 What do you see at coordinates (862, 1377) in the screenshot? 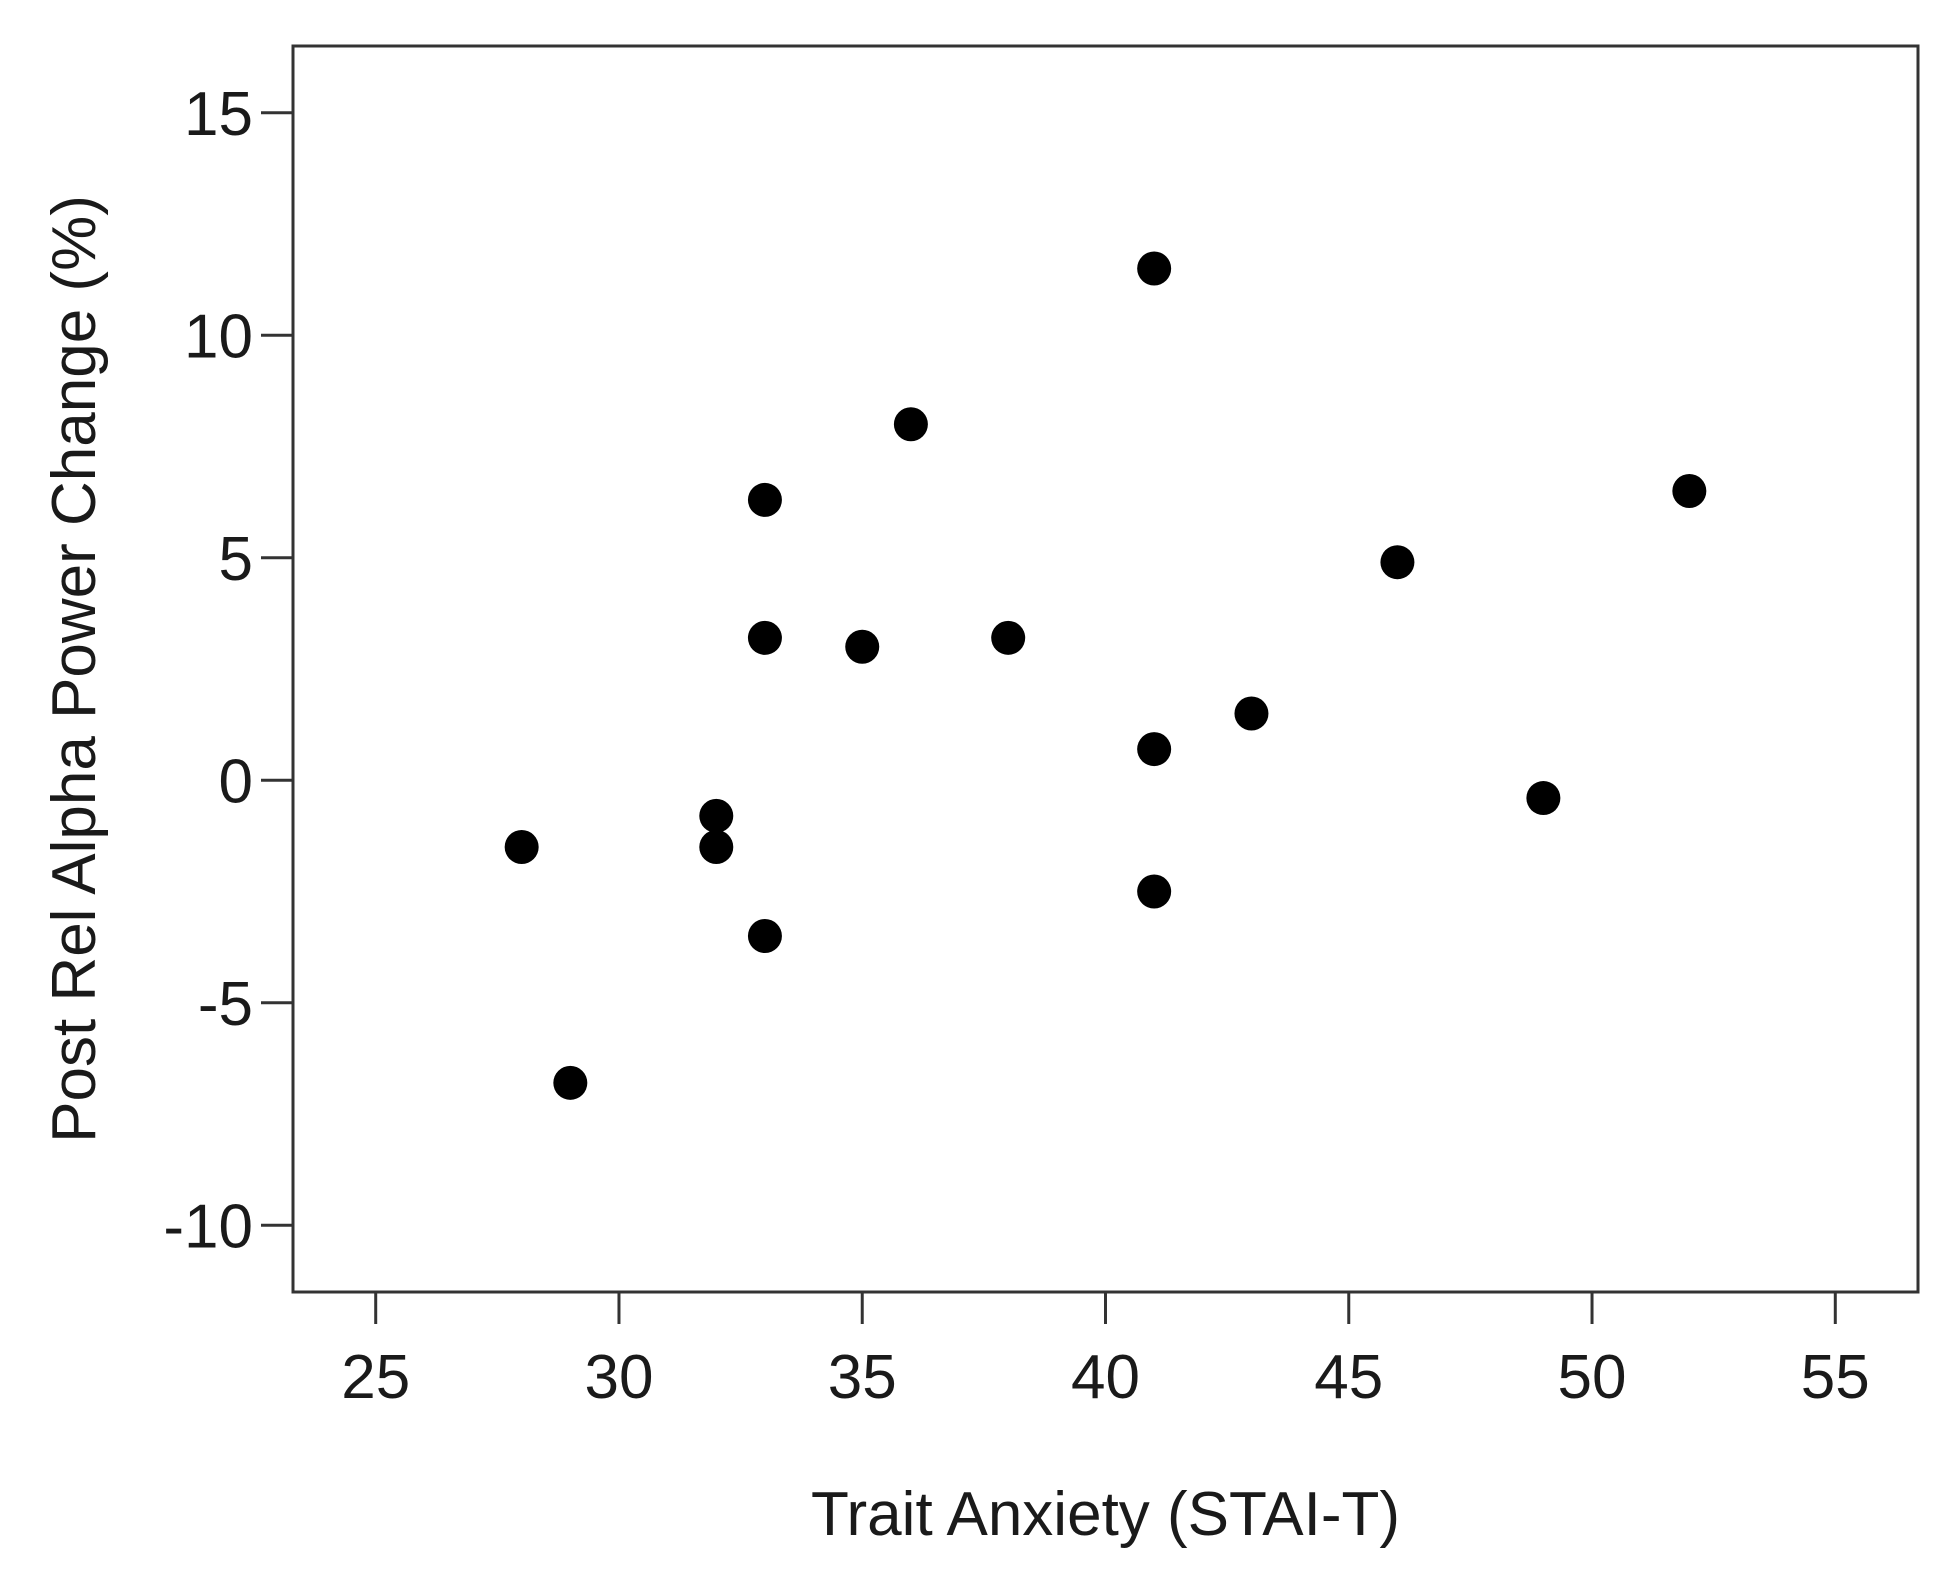
I see `x-tick-label: 35` at bounding box center [862, 1377].